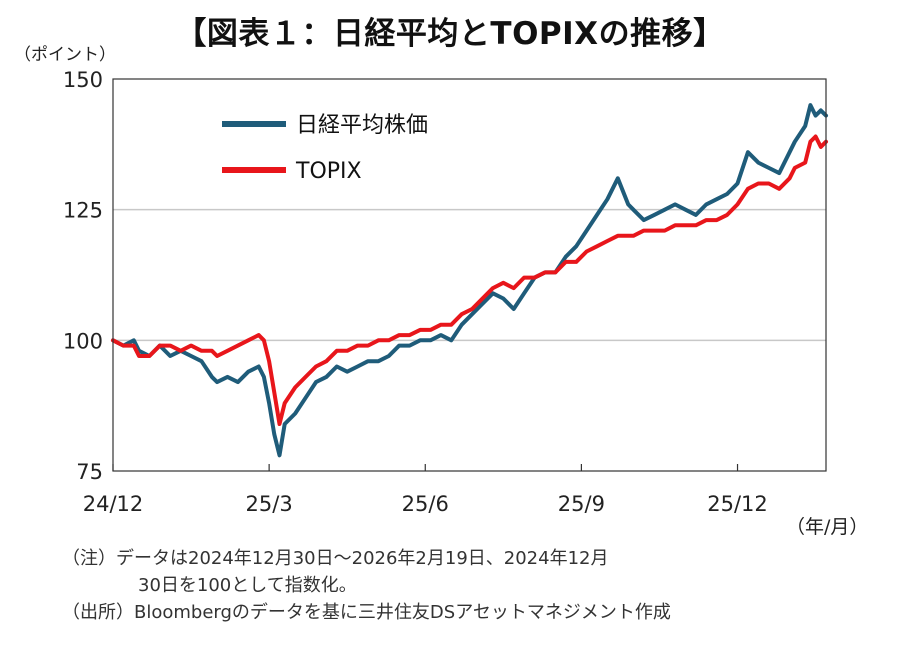 This screenshot has width=900, height=653. What do you see at coordinates (269, 504) in the screenshot?
I see `x-tick-label: 25/3` at bounding box center [269, 504].